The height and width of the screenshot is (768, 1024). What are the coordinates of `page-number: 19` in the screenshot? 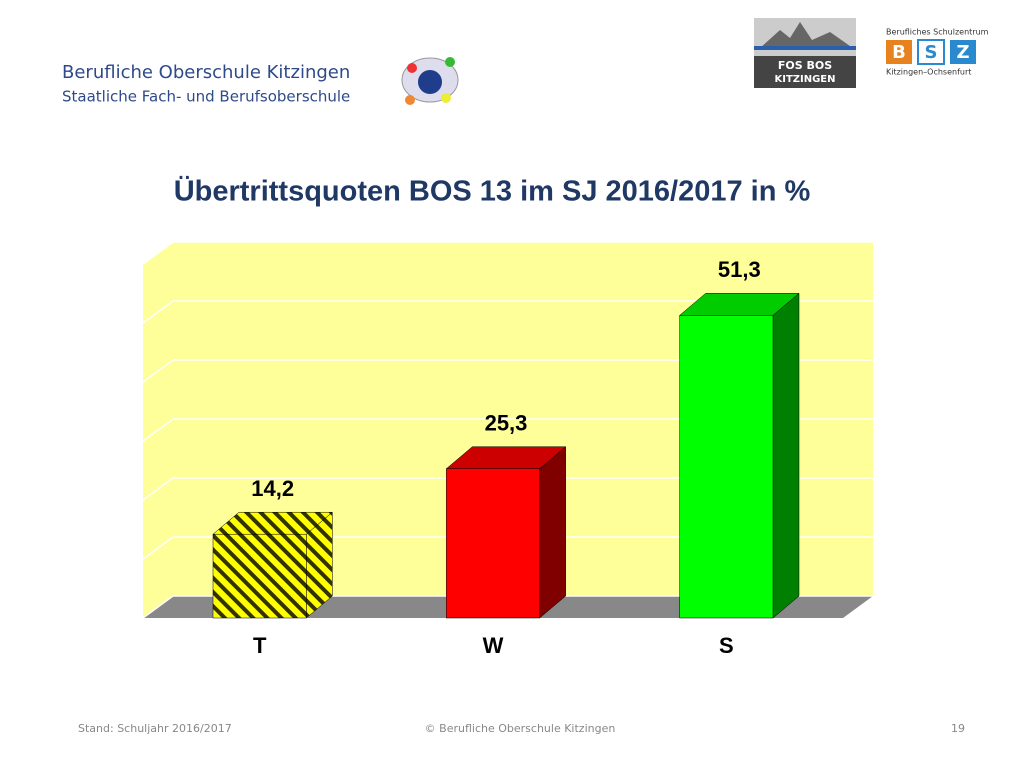 It's located at (958, 728).